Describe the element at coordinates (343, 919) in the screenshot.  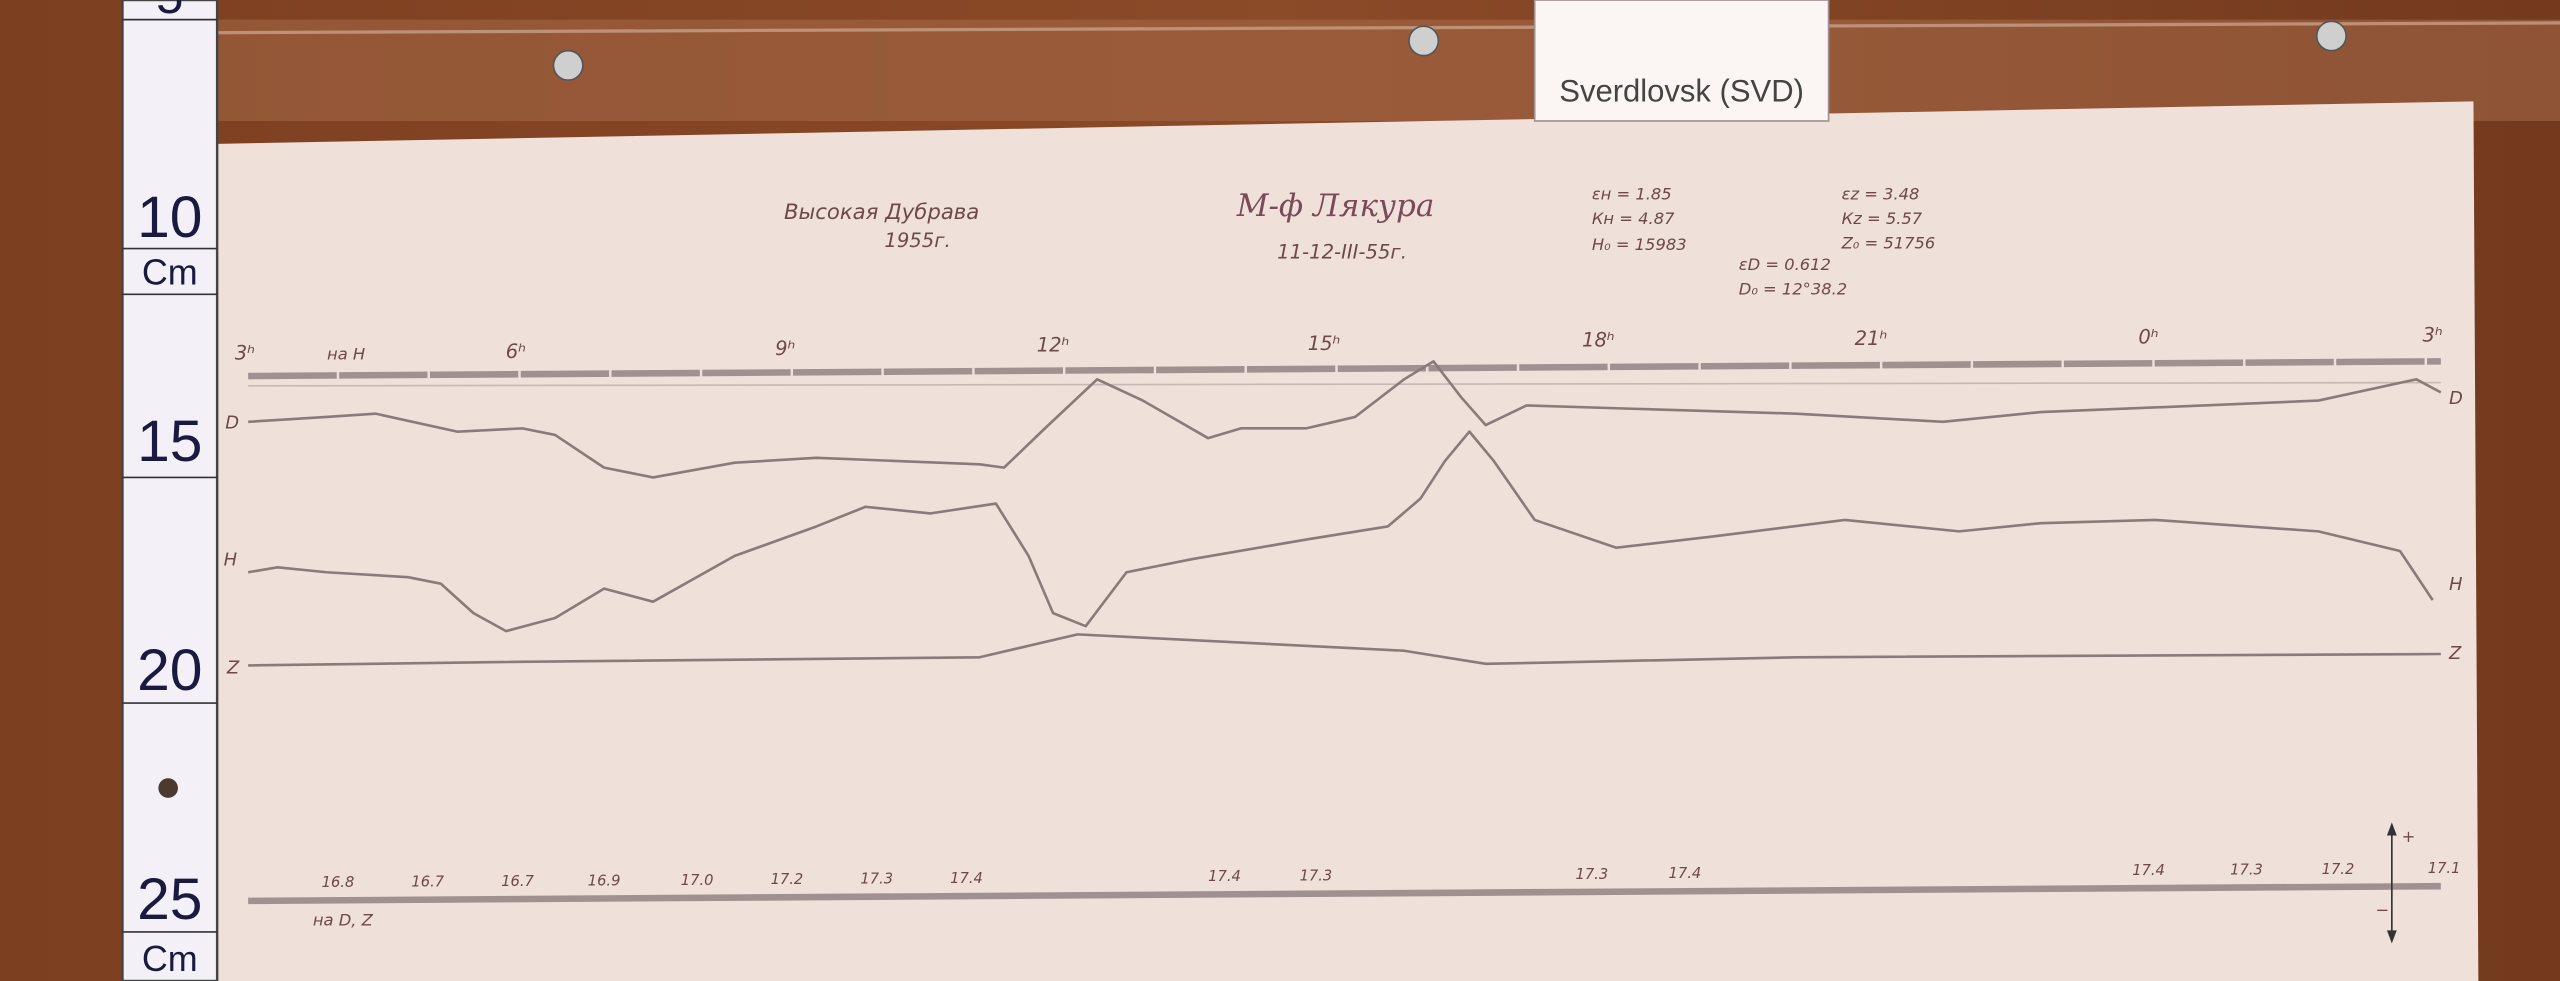
I see `baseline-label: на D, Z` at that location.